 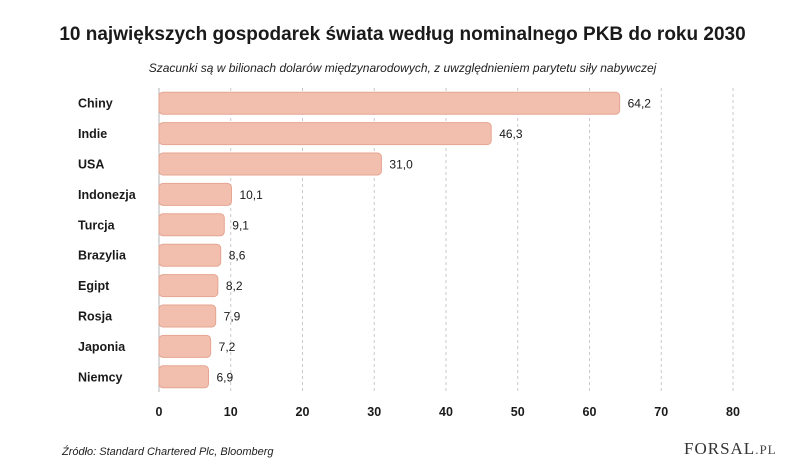 I want to click on x-tick-label: 20, so click(x=303, y=412).